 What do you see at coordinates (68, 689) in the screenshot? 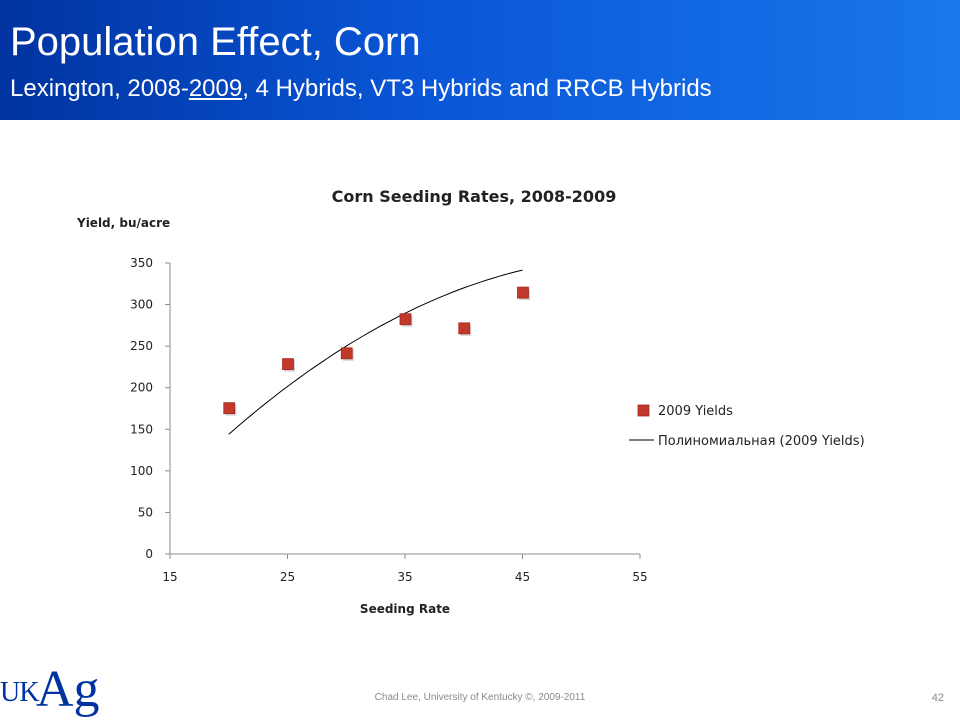
I see `logo-ag-text: Ag` at bounding box center [68, 689].